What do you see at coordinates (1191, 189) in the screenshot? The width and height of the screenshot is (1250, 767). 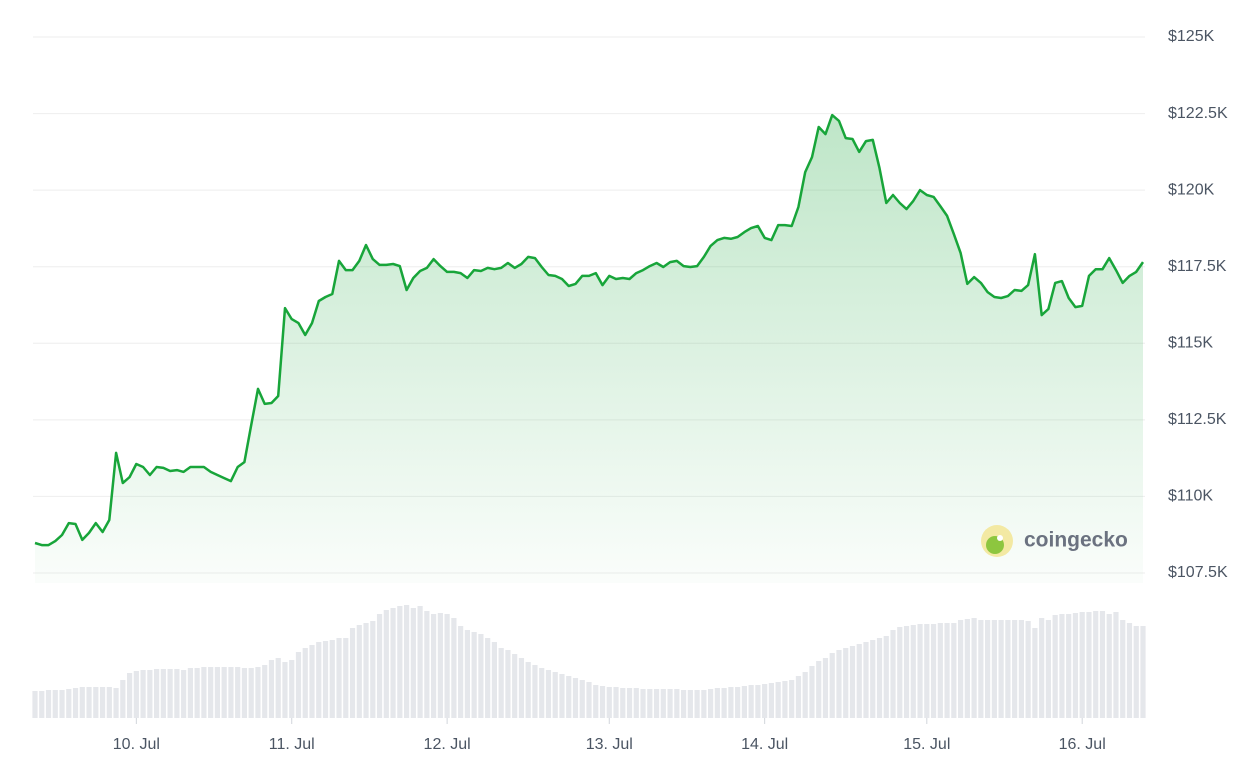 I see `y-tick-label: $120K` at bounding box center [1191, 189].